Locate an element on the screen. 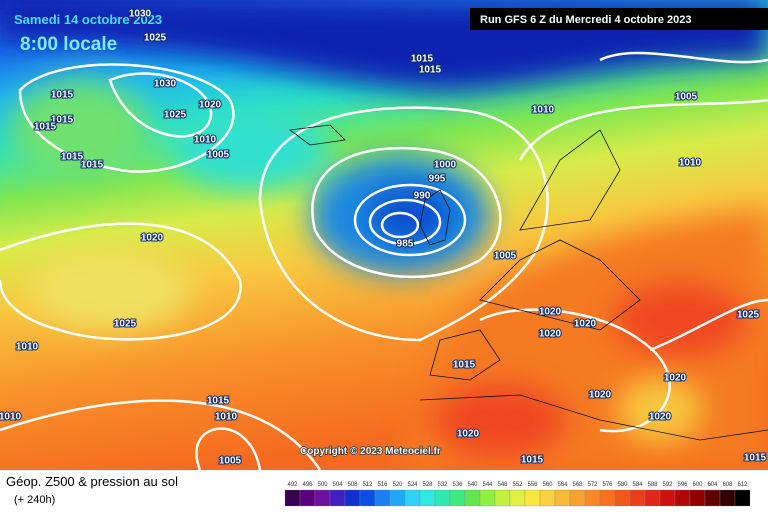  scale-label: 572 is located at coordinates (592, 485).